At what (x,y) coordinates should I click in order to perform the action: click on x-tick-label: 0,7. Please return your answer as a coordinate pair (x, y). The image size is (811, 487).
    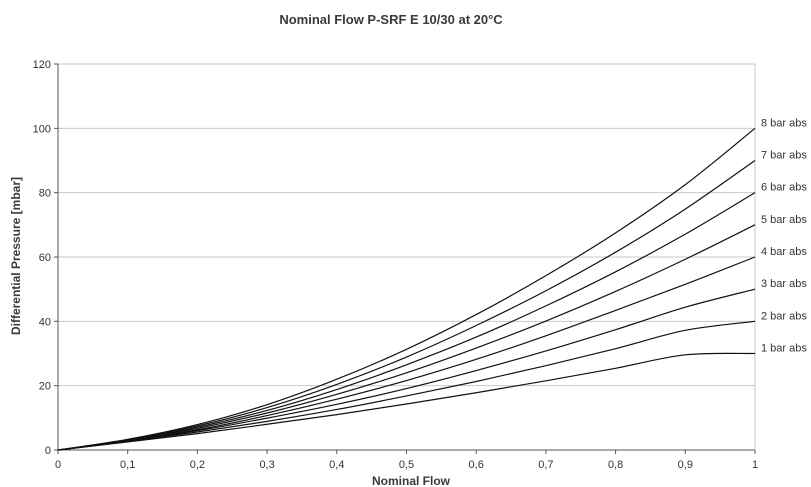
    Looking at the image, I should click on (545, 465).